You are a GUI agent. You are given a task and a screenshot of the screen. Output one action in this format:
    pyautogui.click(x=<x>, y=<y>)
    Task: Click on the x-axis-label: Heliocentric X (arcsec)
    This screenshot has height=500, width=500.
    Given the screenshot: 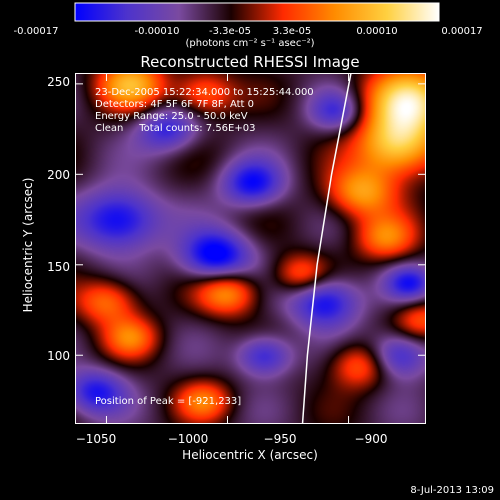 What is the action you would take?
    pyautogui.click(x=250, y=455)
    